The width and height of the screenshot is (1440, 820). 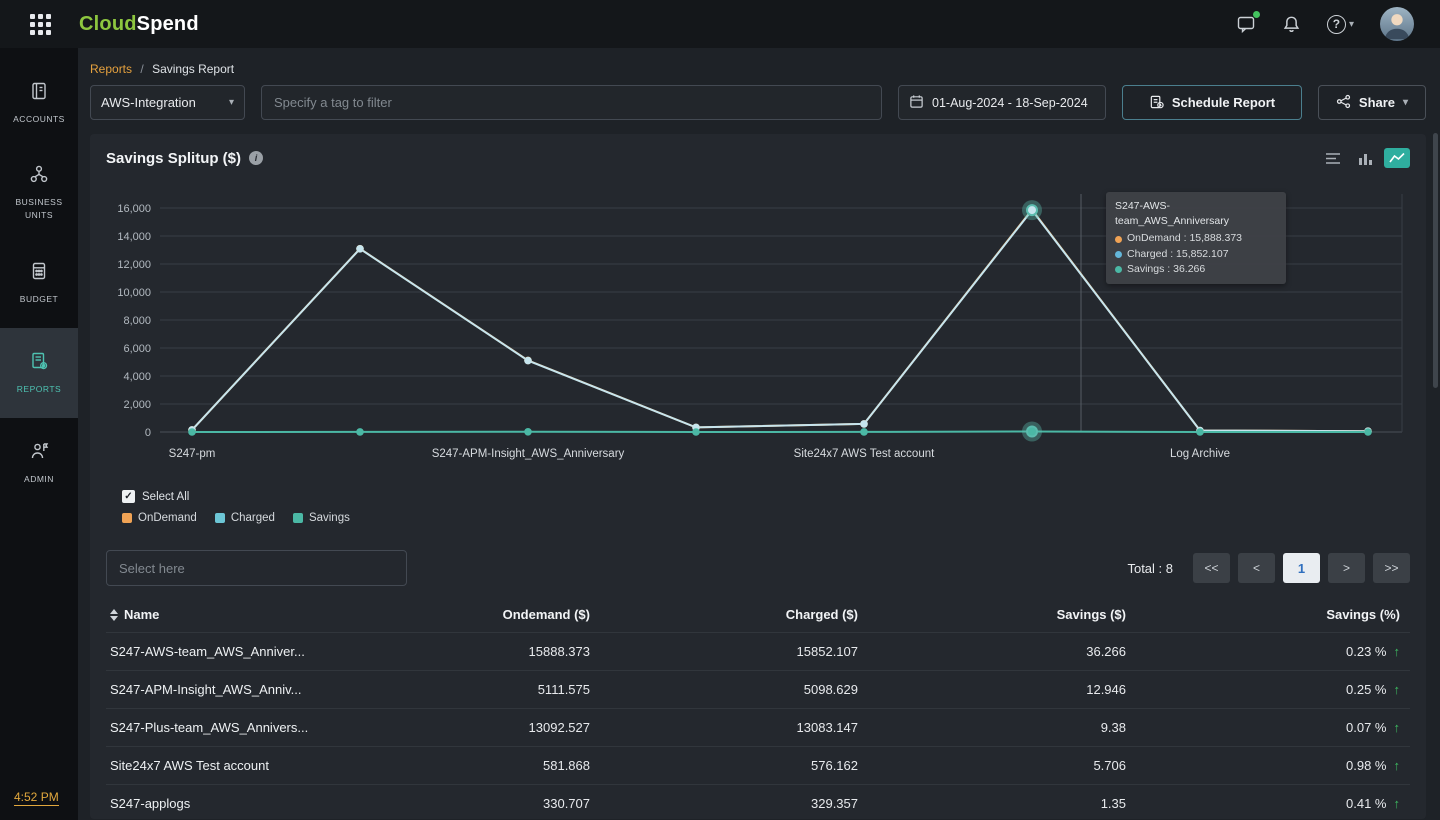 What do you see at coordinates (1256, 568) in the screenshot?
I see `pagination-prev-button: <` at bounding box center [1256, 568].